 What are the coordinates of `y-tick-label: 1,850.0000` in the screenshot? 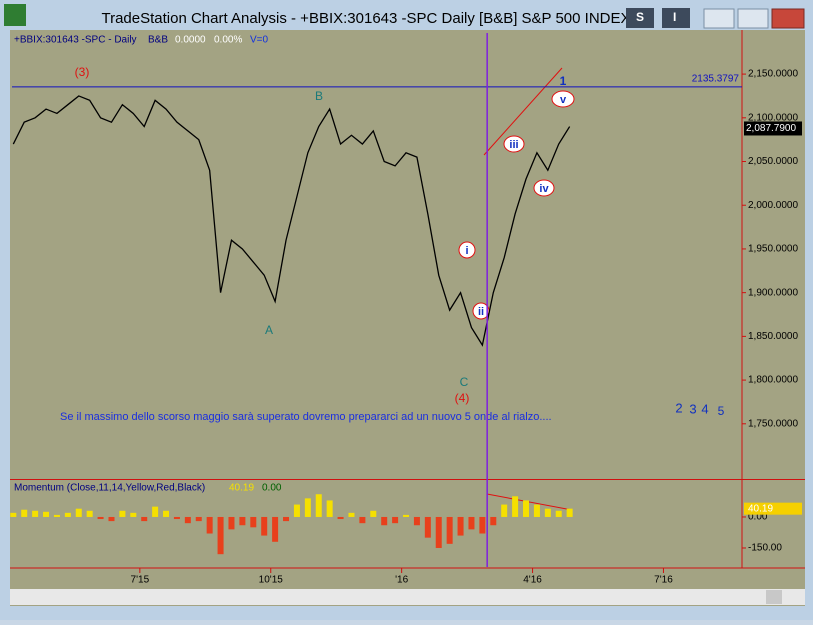 It's located at (773, 336).